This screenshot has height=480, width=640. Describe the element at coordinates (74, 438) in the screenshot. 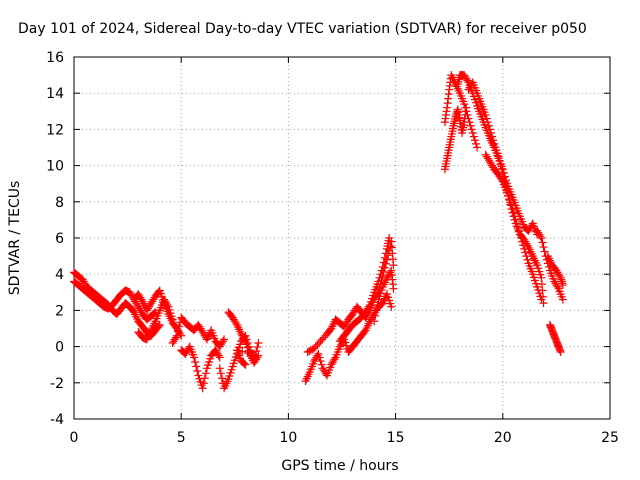

I see `x-tick-label: 0` at that location.